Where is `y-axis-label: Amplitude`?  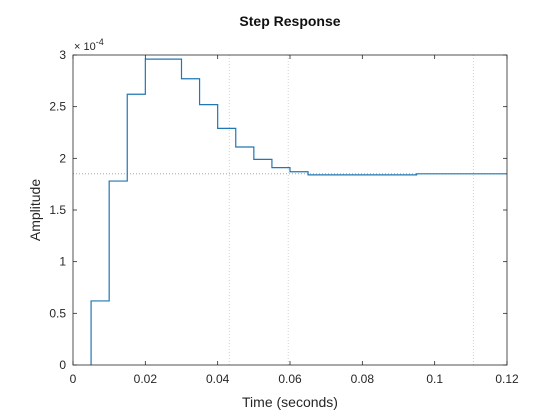 y-axis-label: Amplitude is located at coordinates (35, 210).